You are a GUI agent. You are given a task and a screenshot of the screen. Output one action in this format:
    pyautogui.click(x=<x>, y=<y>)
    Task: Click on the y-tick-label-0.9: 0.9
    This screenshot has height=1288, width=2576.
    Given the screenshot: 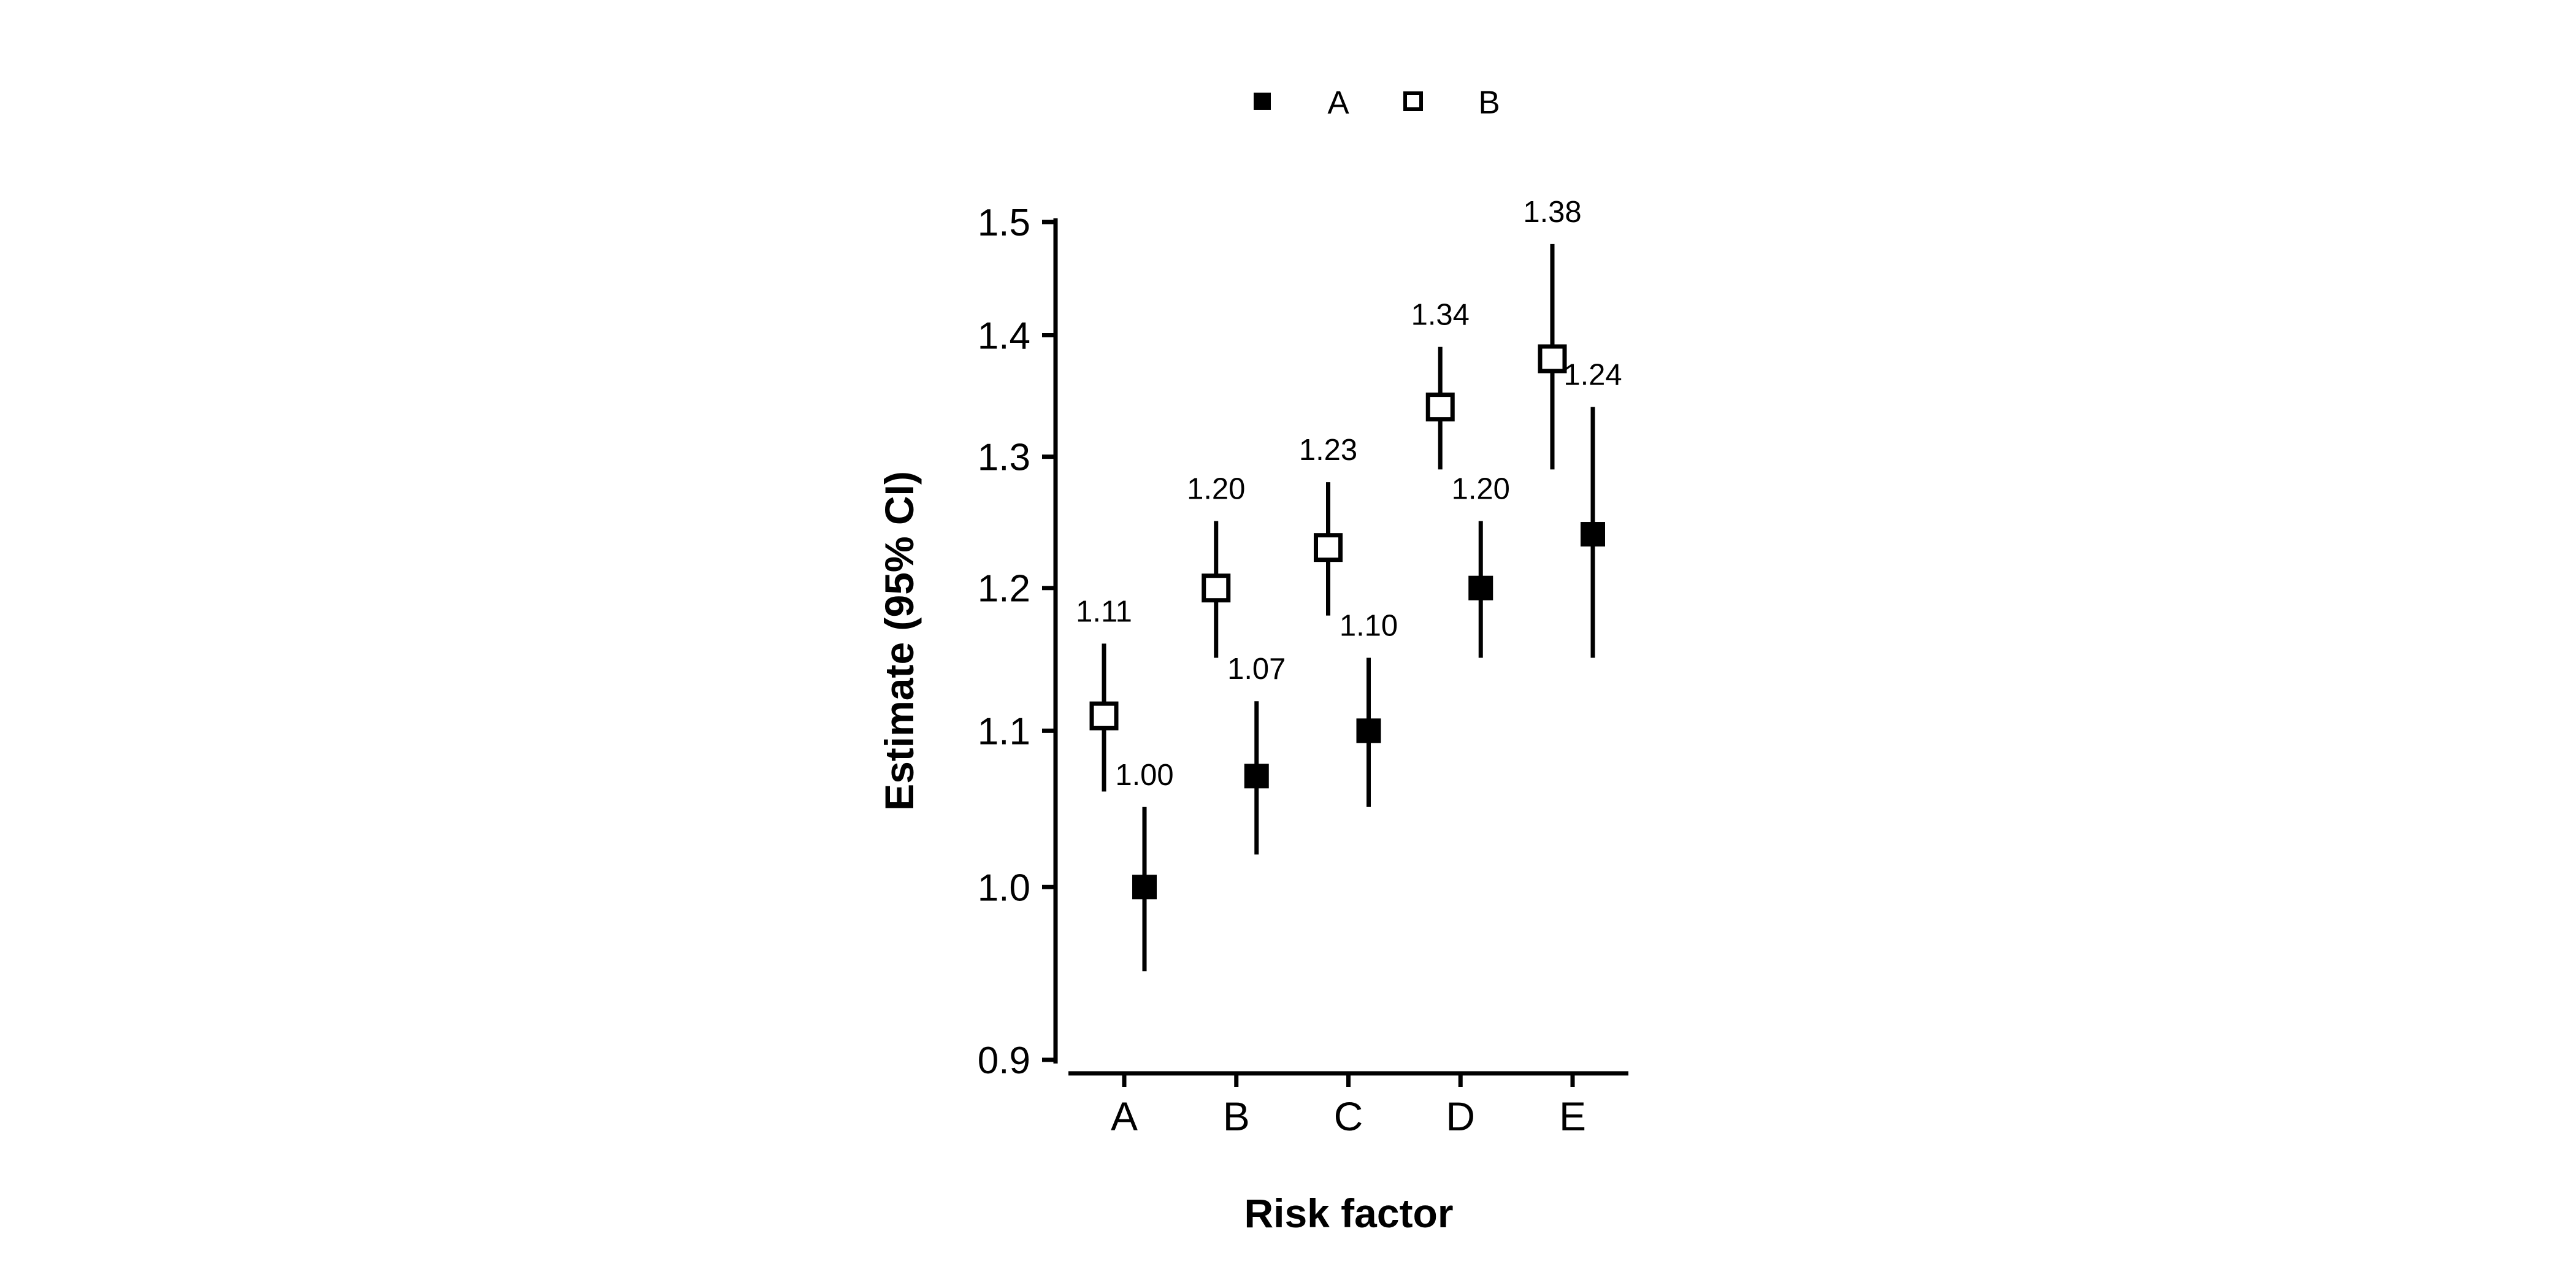 What is the action you would take?
    pyautogui.click(x=1004, y=1061)
    